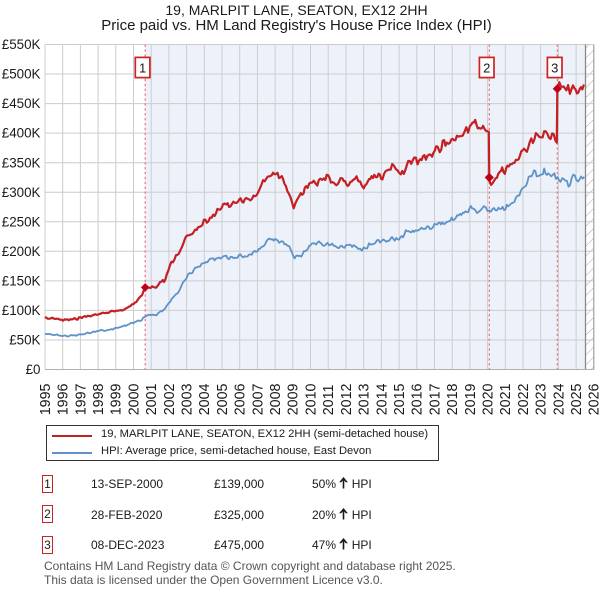 The image size is (600, 590). Describe the element at coordinates (21, 133) in the screenshot. I see `svg-text: £400K` at that location.